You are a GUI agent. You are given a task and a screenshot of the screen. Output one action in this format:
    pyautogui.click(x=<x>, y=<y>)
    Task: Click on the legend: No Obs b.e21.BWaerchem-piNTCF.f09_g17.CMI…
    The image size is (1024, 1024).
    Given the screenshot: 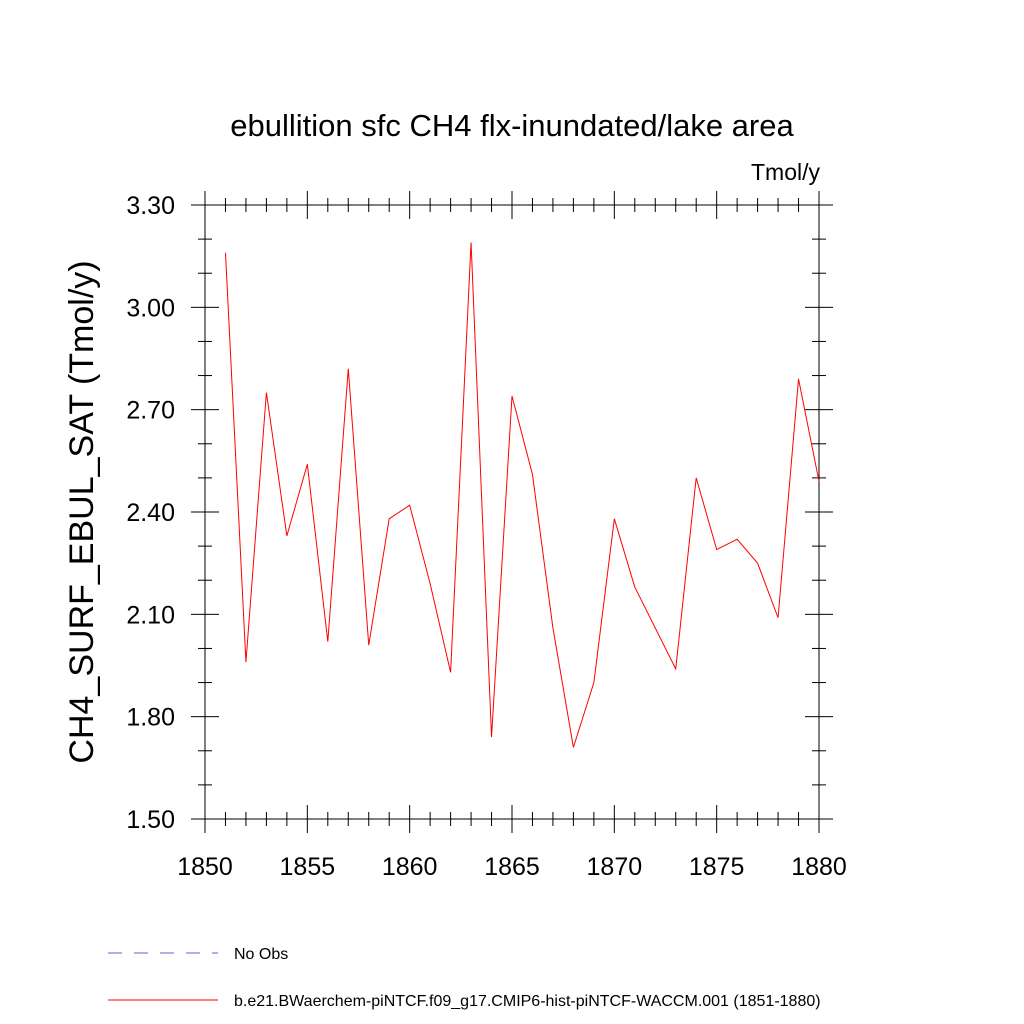 What is the action you would take?
    pyautogui.click(x=464, y=978)
    